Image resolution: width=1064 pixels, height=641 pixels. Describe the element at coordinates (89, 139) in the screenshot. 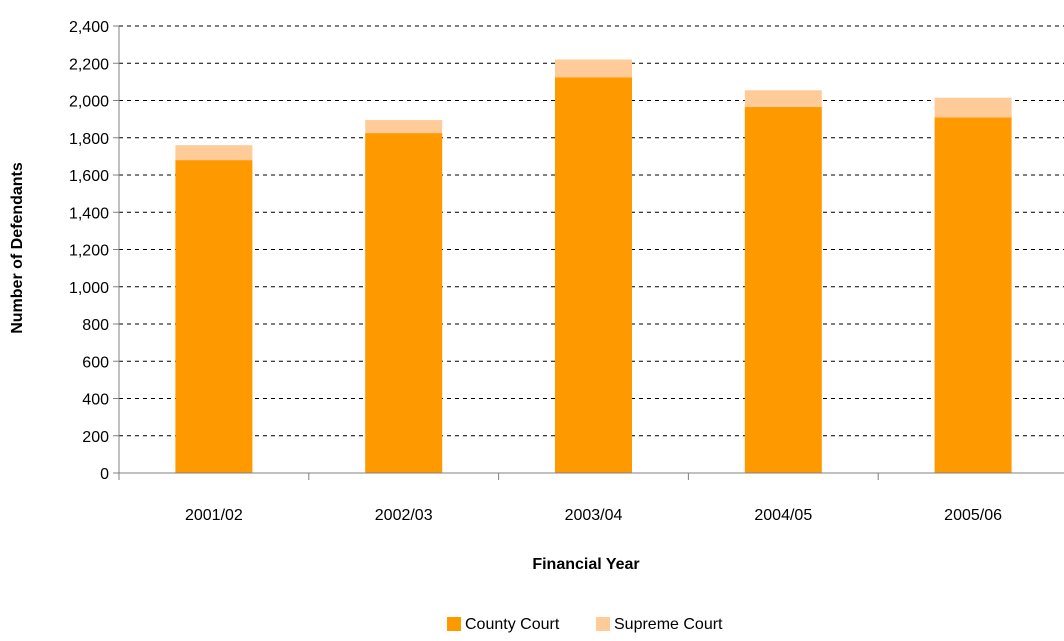

I see `y-tick-label: 1,800` at that location.